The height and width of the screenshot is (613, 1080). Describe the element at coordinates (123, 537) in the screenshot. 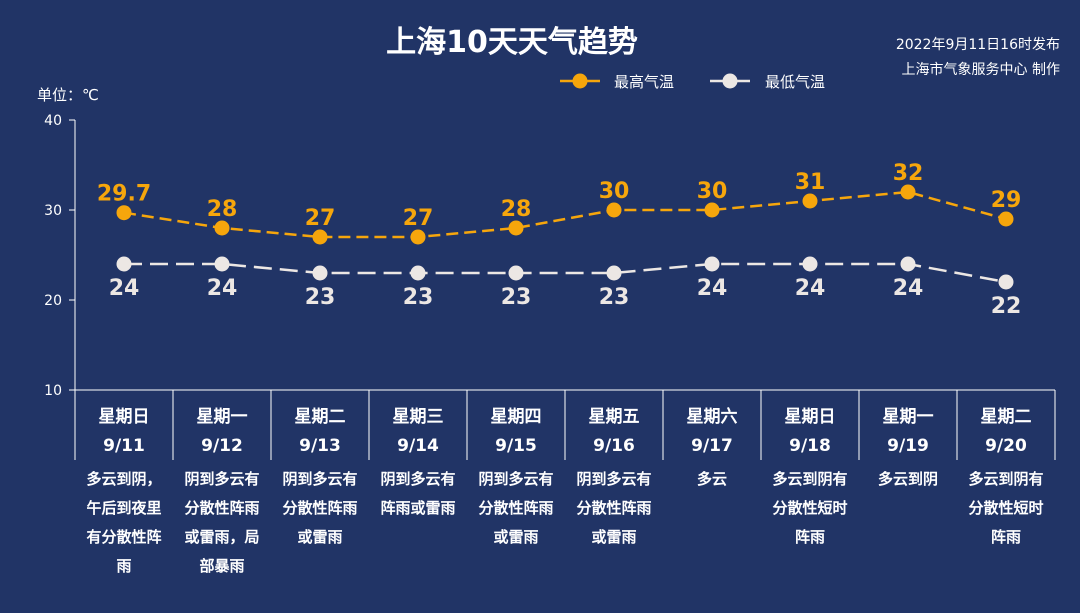

I see `weather-description-line: 有分散性阵` at that location.